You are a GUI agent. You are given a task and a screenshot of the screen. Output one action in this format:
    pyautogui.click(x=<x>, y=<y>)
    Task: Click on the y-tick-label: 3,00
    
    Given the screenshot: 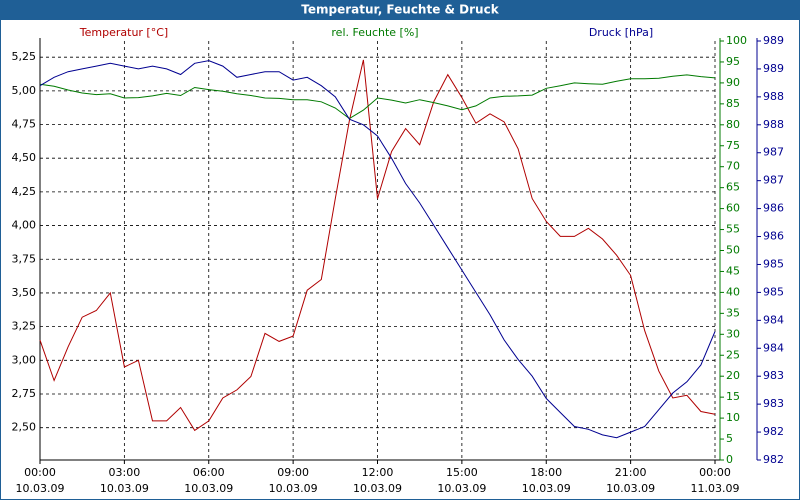 What is the action you would take?
    pyautogui.click(x=24, y=359)
    